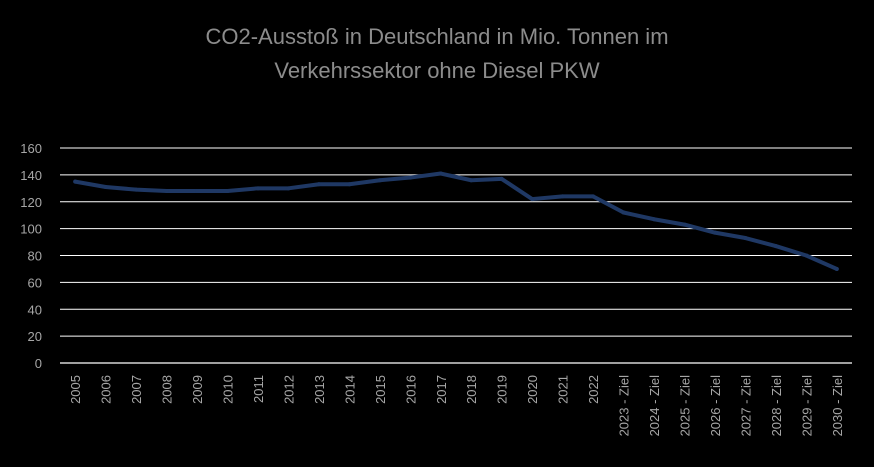  Describe the element at coordinates (35, 282) in the screenshot. I see `y-tick-label: 60` at that location.